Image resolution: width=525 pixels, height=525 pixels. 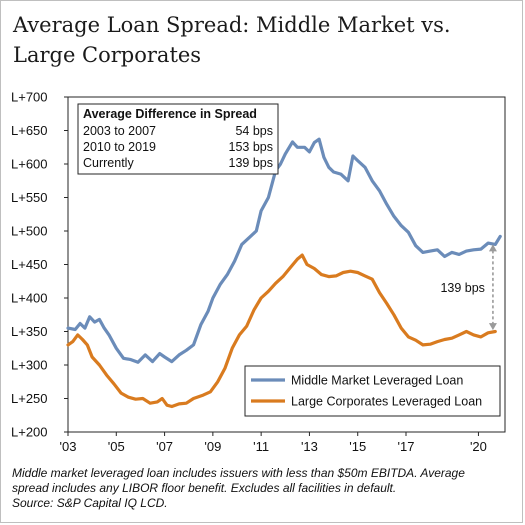 What do you see at coordinates (29, 298) in the screenshot?
I see `y-tick-label: L+400` at bounding box center [29, 298].